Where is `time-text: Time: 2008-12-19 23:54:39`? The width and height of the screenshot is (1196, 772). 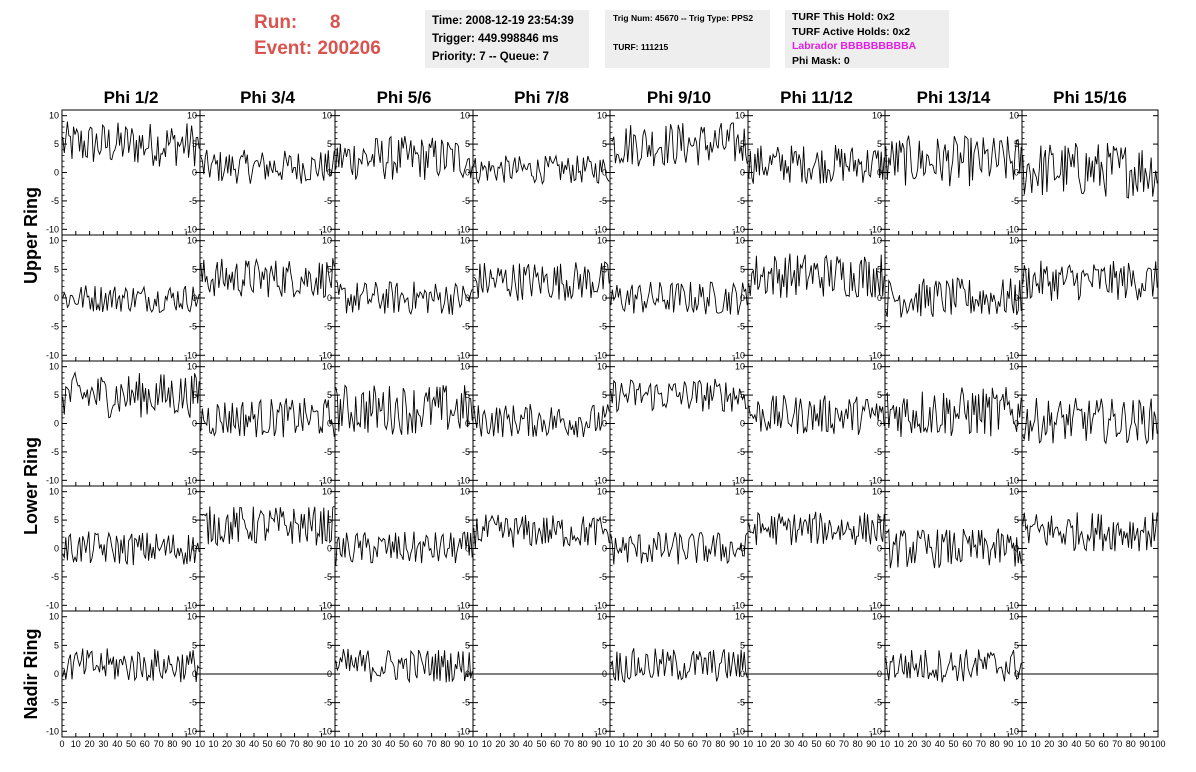 time-text: Time: 2008-12-19 23:54:39 is located at coordinates (503, 21).